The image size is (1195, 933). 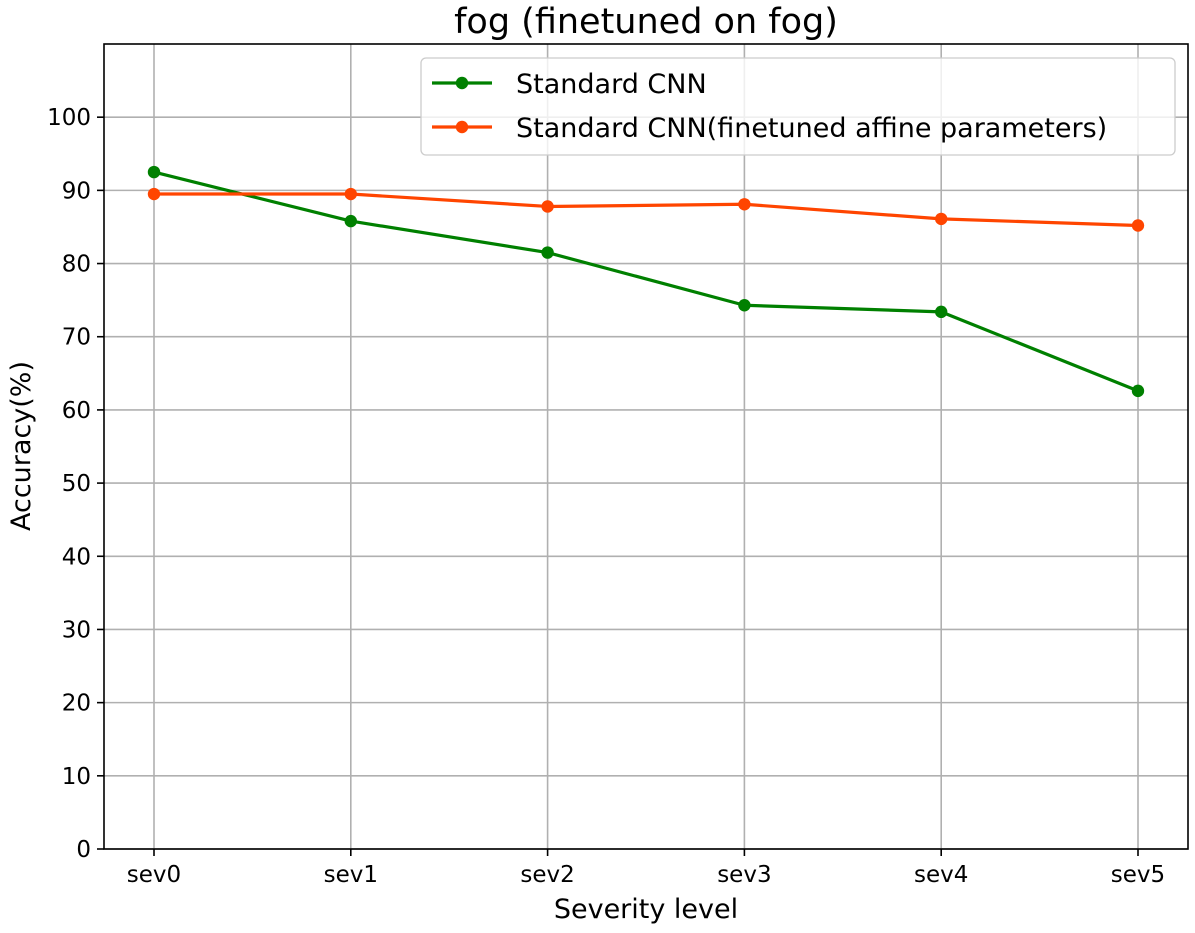 What do you see at coordinates (76, 191) in the screenshot?
I see `y-tick-label: 90` at bounding box center [76, 191].